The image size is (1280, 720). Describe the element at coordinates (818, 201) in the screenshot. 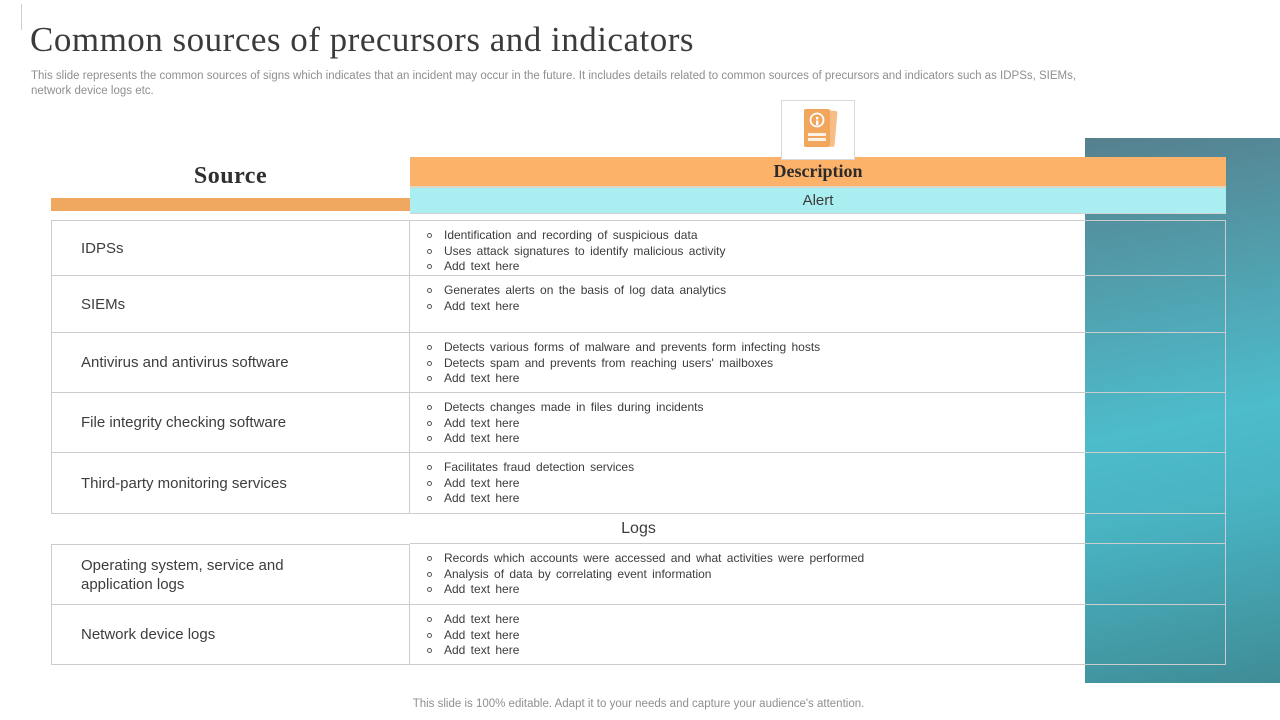

I see `alert-section-header: Alert` at that location.